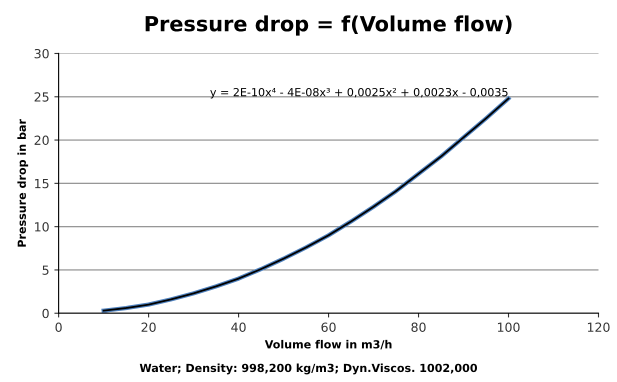 This screenshot has width=617, height=382. What do you see at coordinates (509, 327) in the screenshot?
I see `x-tick-label: 100` at bounding box center [509, 327].